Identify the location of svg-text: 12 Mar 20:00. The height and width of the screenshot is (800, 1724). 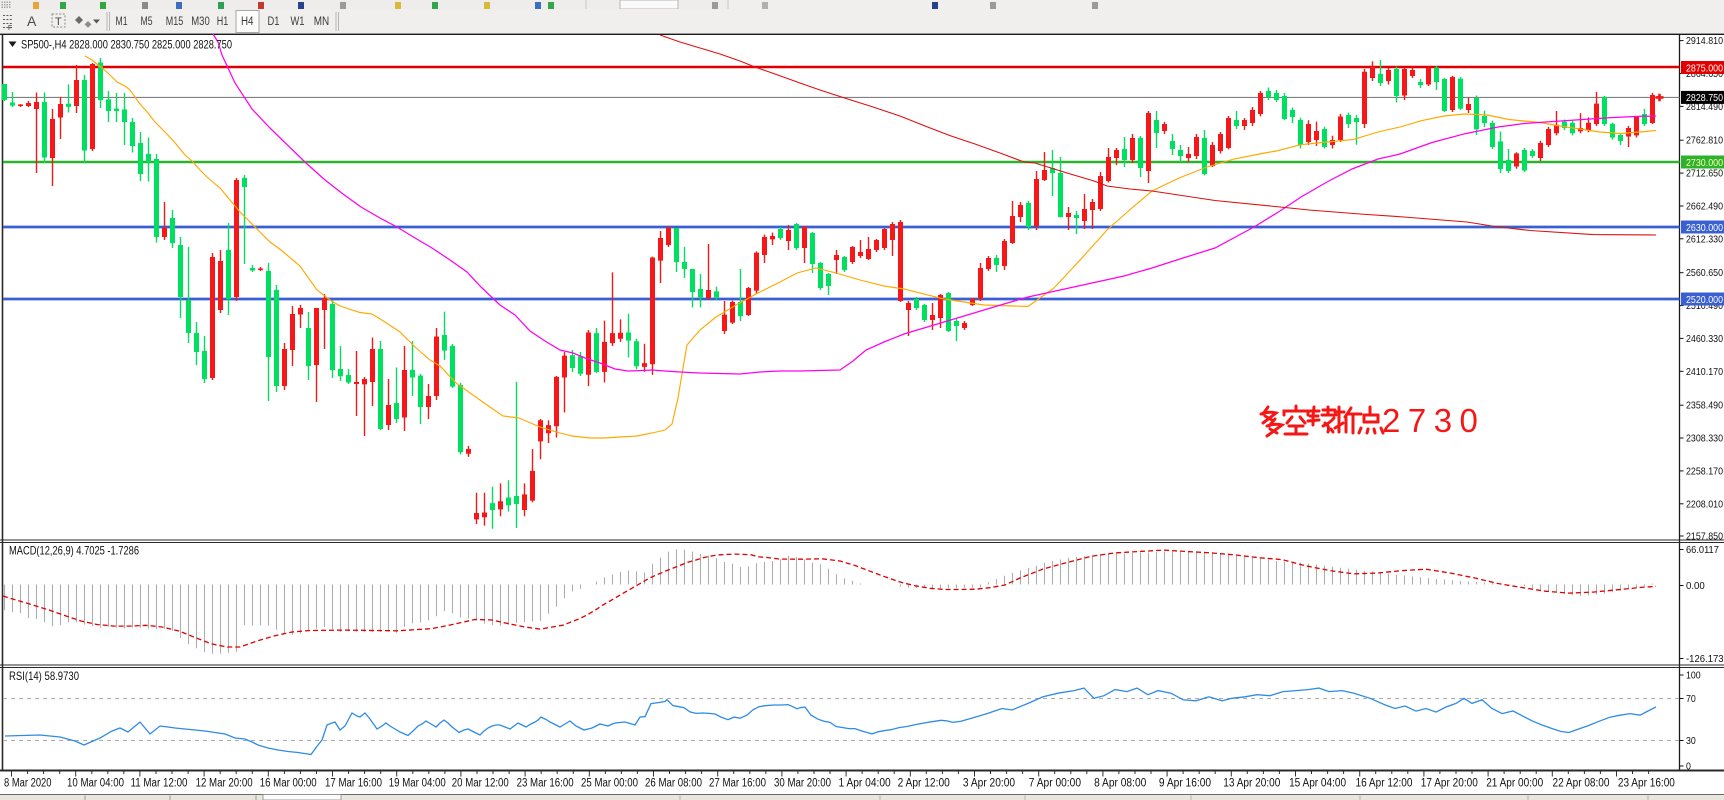
(224, 784).